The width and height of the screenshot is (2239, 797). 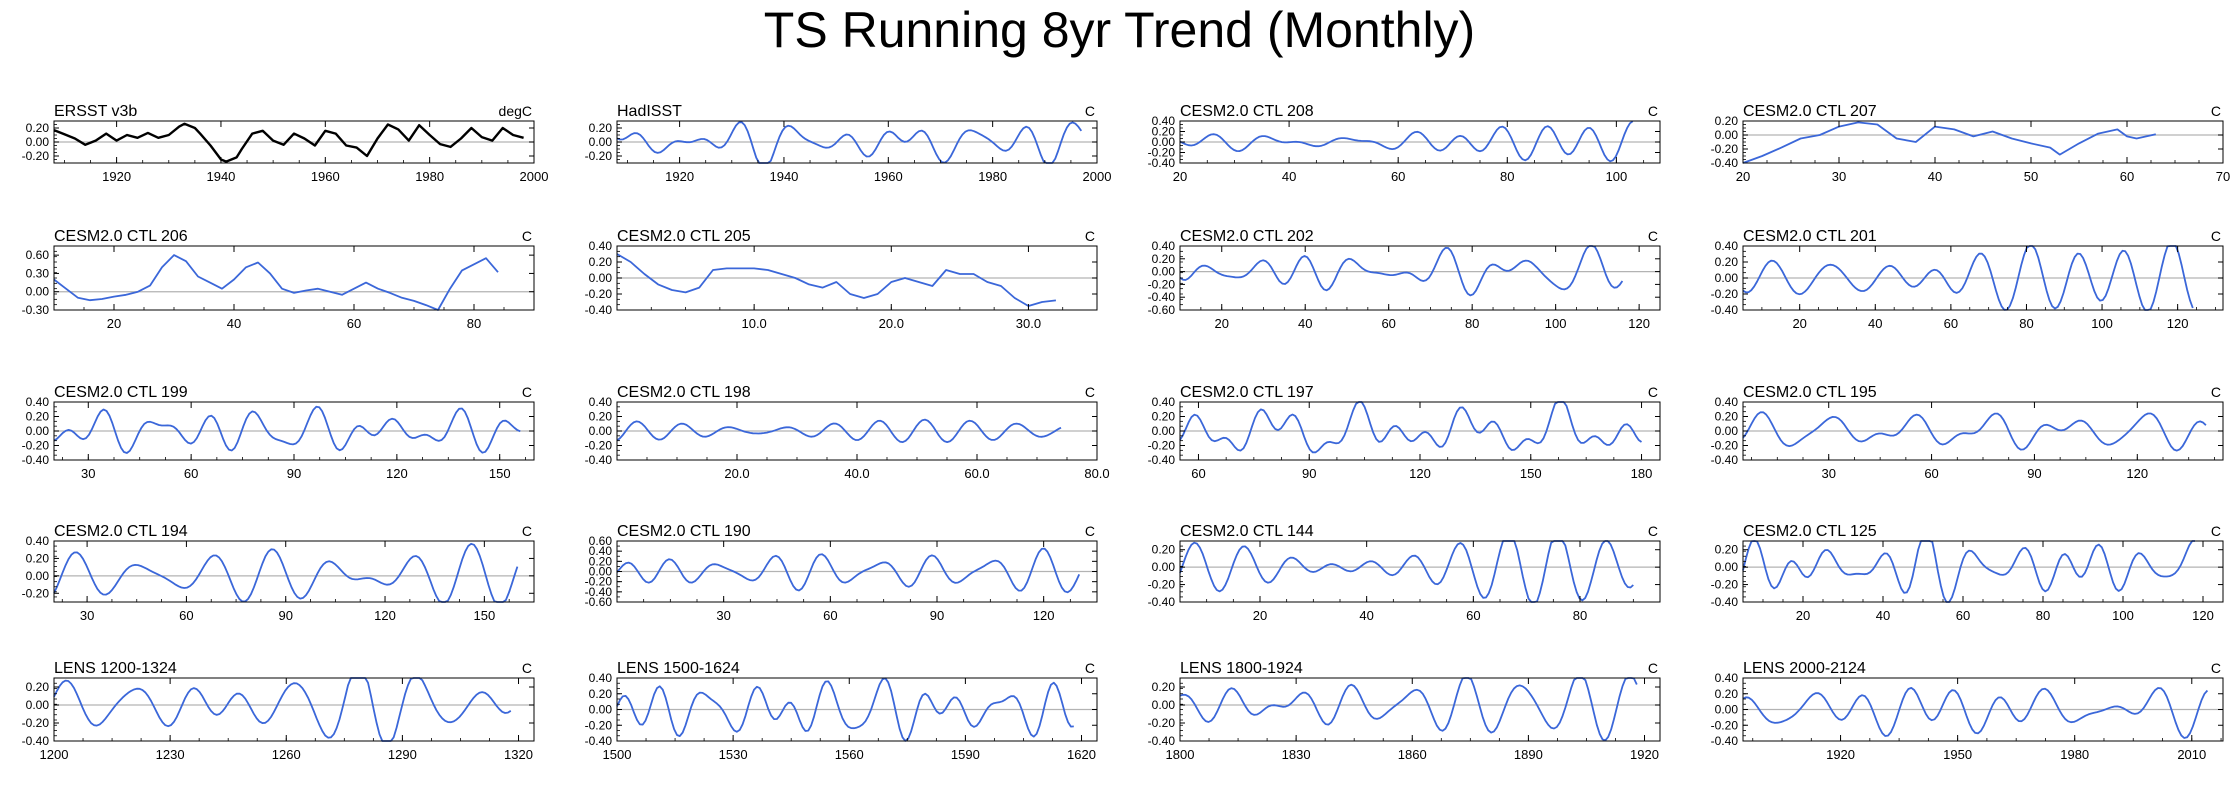 I want to click on x-tick-label: 1920, so click(x=116, y=176).